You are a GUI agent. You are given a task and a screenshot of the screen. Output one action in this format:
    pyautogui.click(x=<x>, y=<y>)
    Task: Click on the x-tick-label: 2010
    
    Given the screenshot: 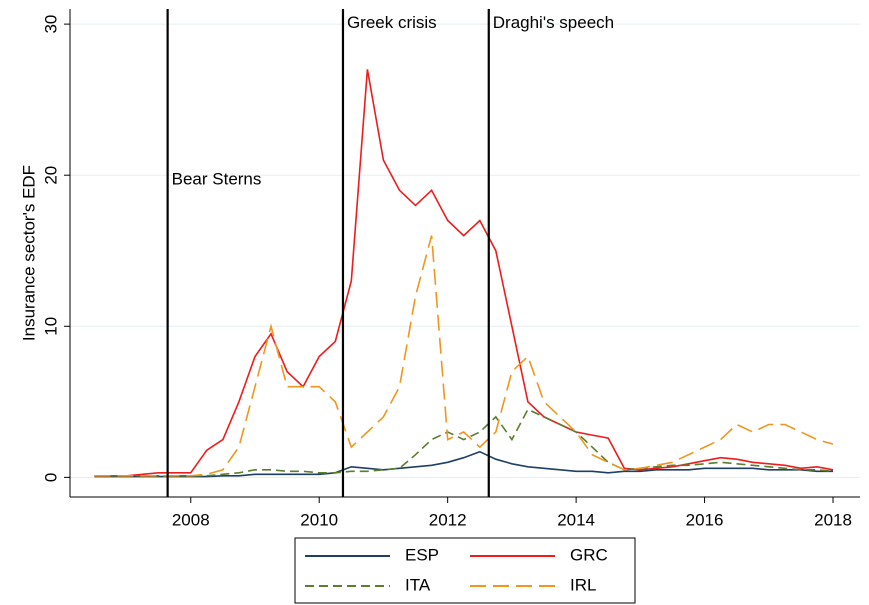 What is the action you would take?
    pyautogui.click(x=319, y=519)
    